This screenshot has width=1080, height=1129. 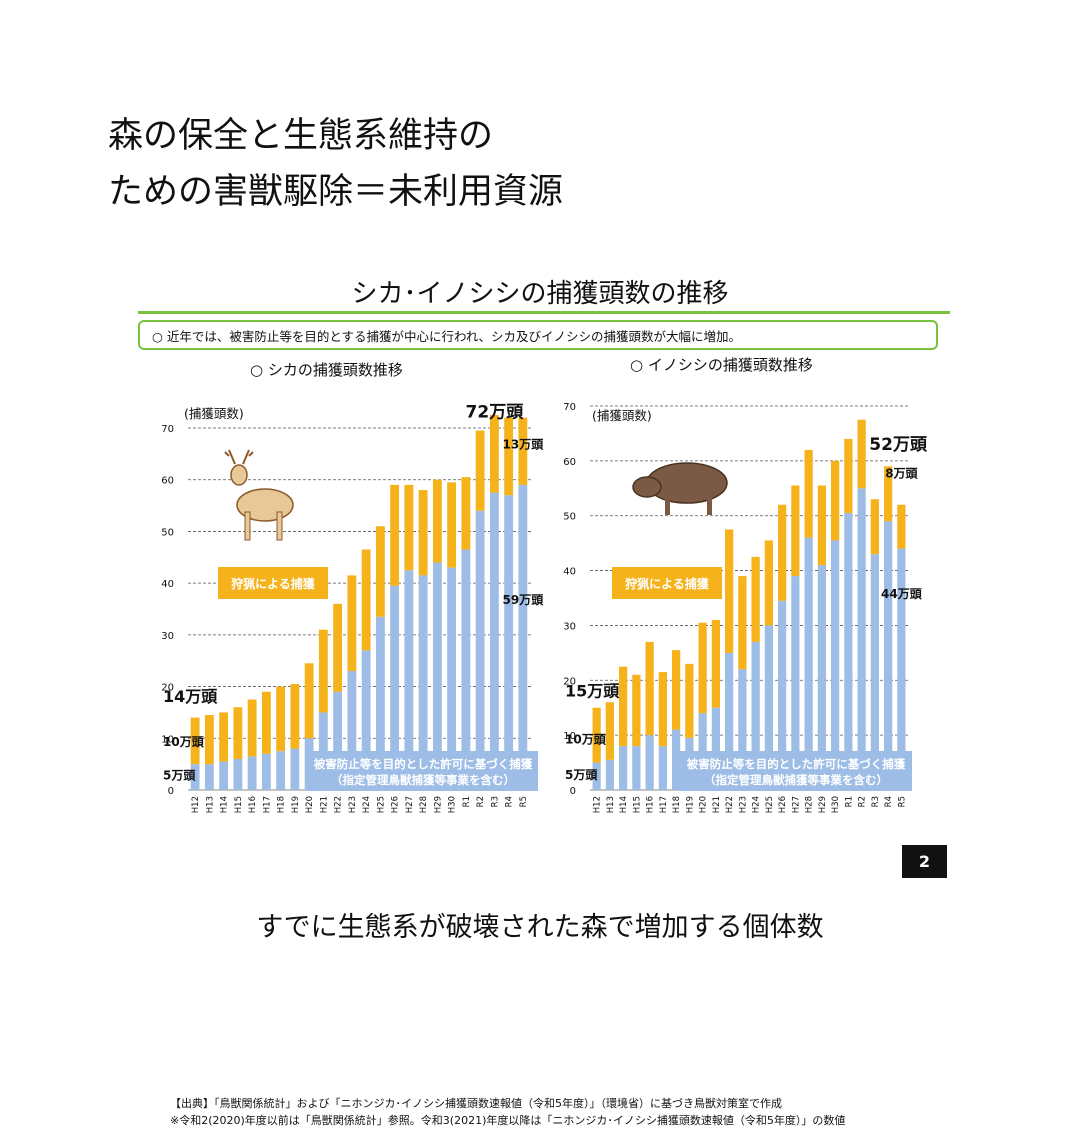 What do you see at coordinates (210, 804) in the screenshot?
I see `x-tick-label: H13` at bounding box center [210, 804].